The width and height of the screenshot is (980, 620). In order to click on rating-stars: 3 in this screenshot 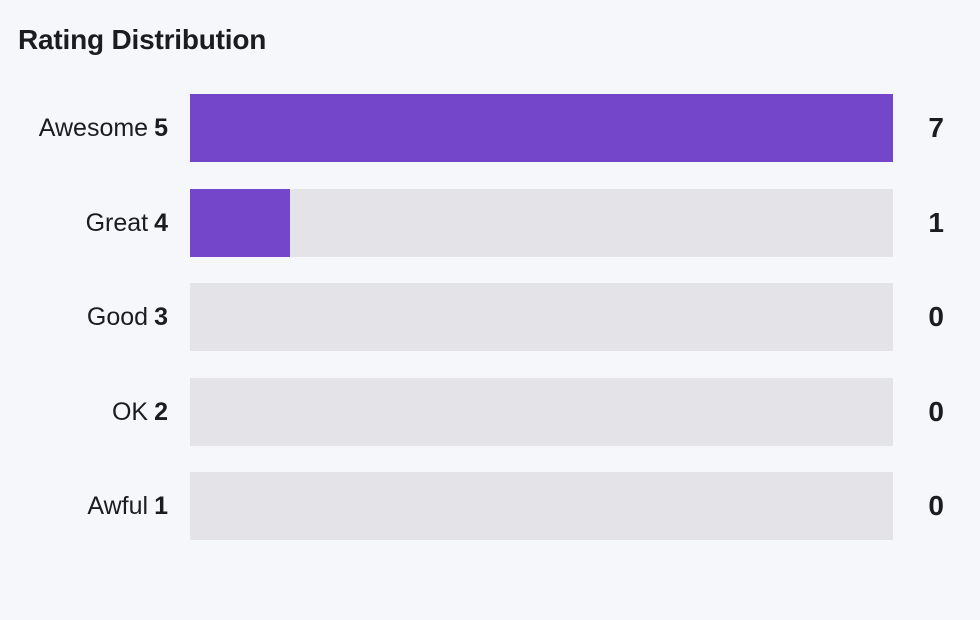, I will do `click(161, 317)`.